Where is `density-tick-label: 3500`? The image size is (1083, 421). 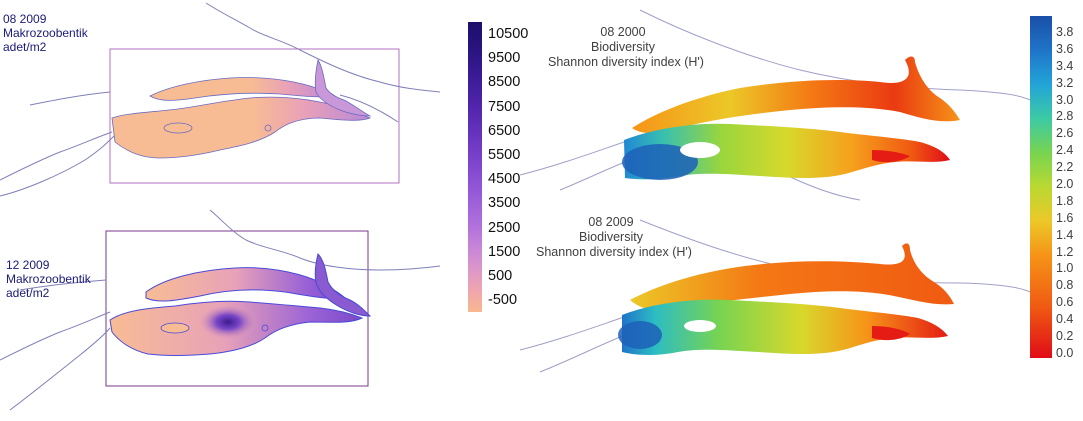
density-tick-label: 3500 is located at coordinates (504, 203).